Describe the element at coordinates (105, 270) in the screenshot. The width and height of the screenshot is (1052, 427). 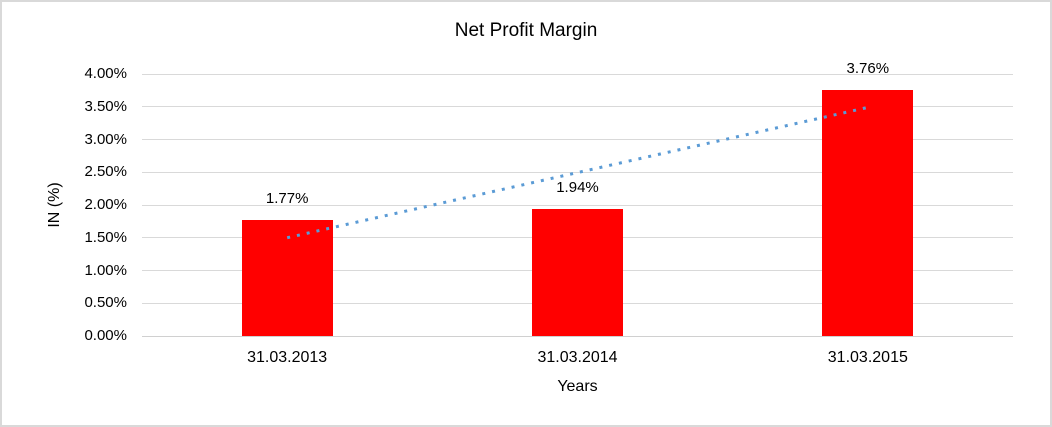
I see `y-axis-tick-label: 1.00%` at that location.